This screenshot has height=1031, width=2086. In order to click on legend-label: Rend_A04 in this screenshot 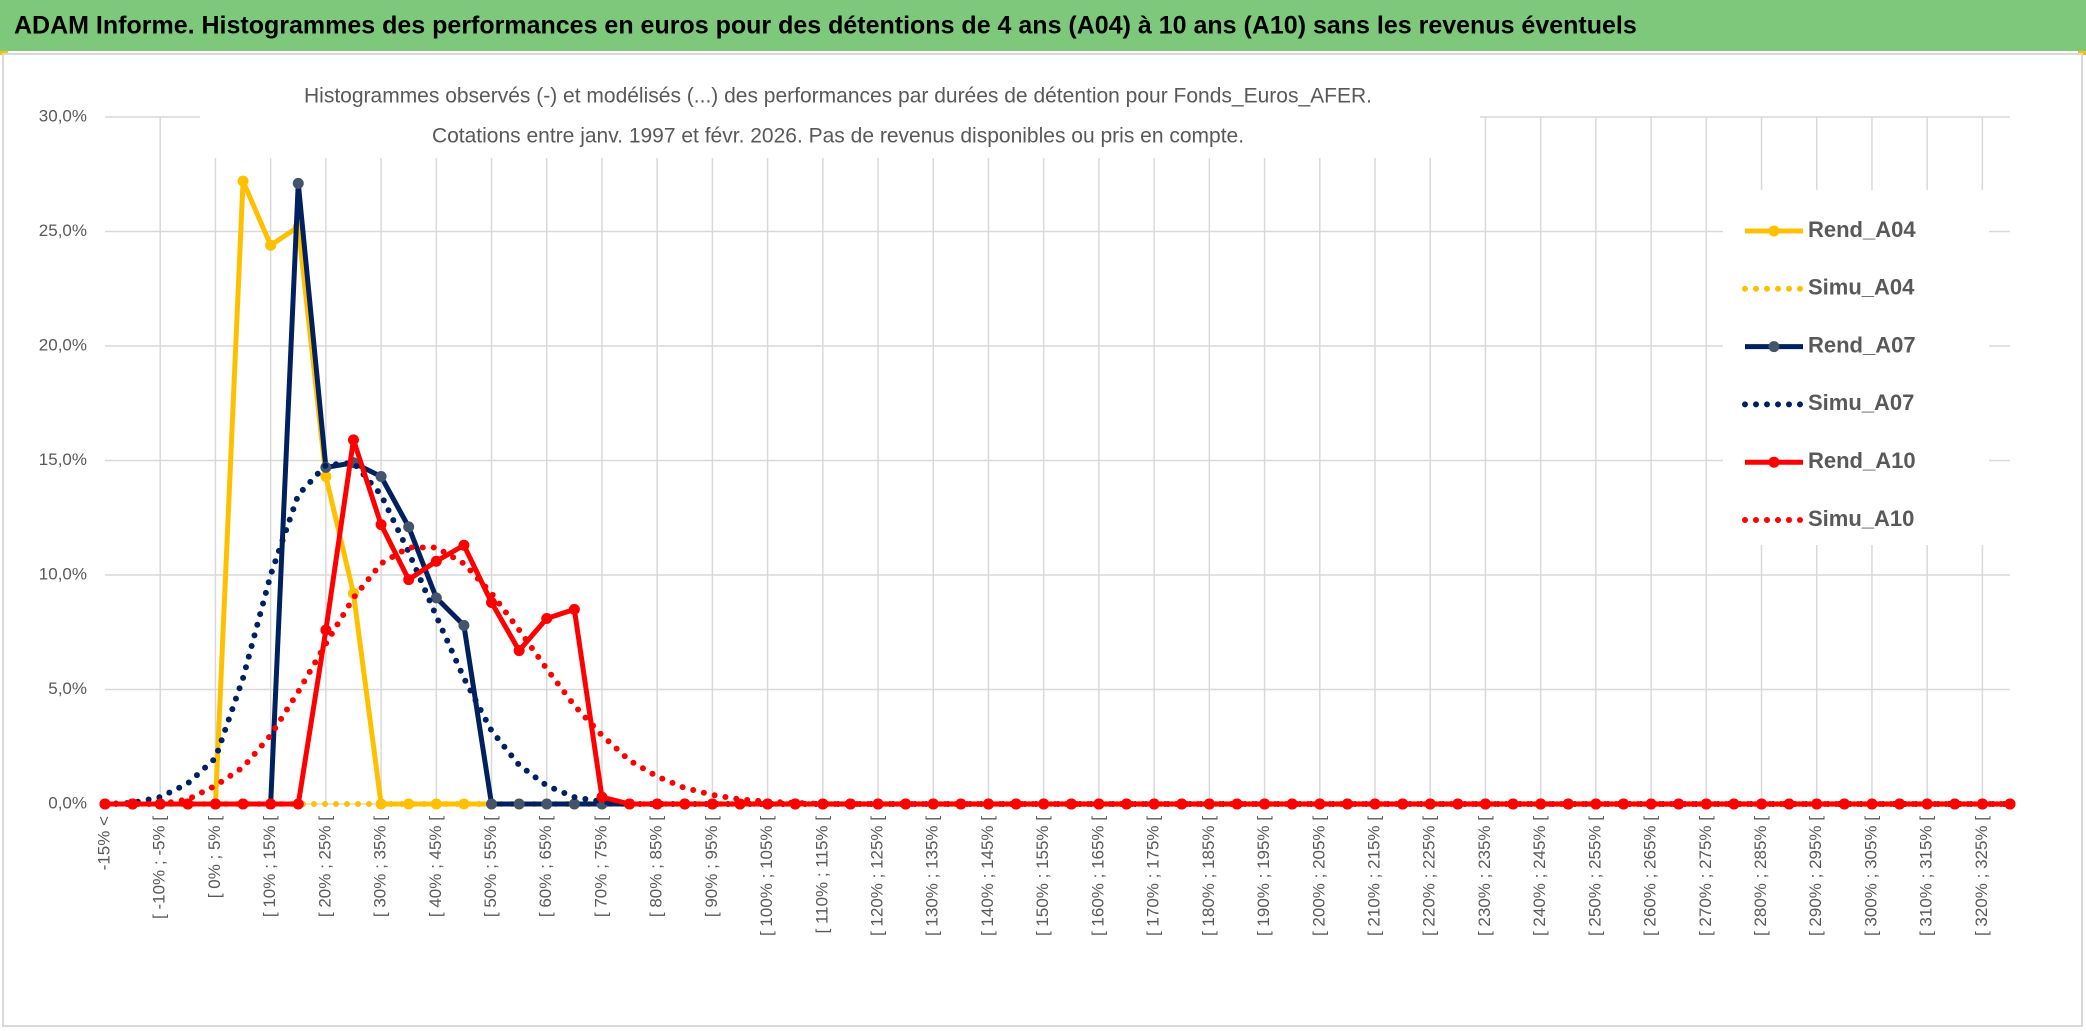, I will do `click(1862, 229)`.